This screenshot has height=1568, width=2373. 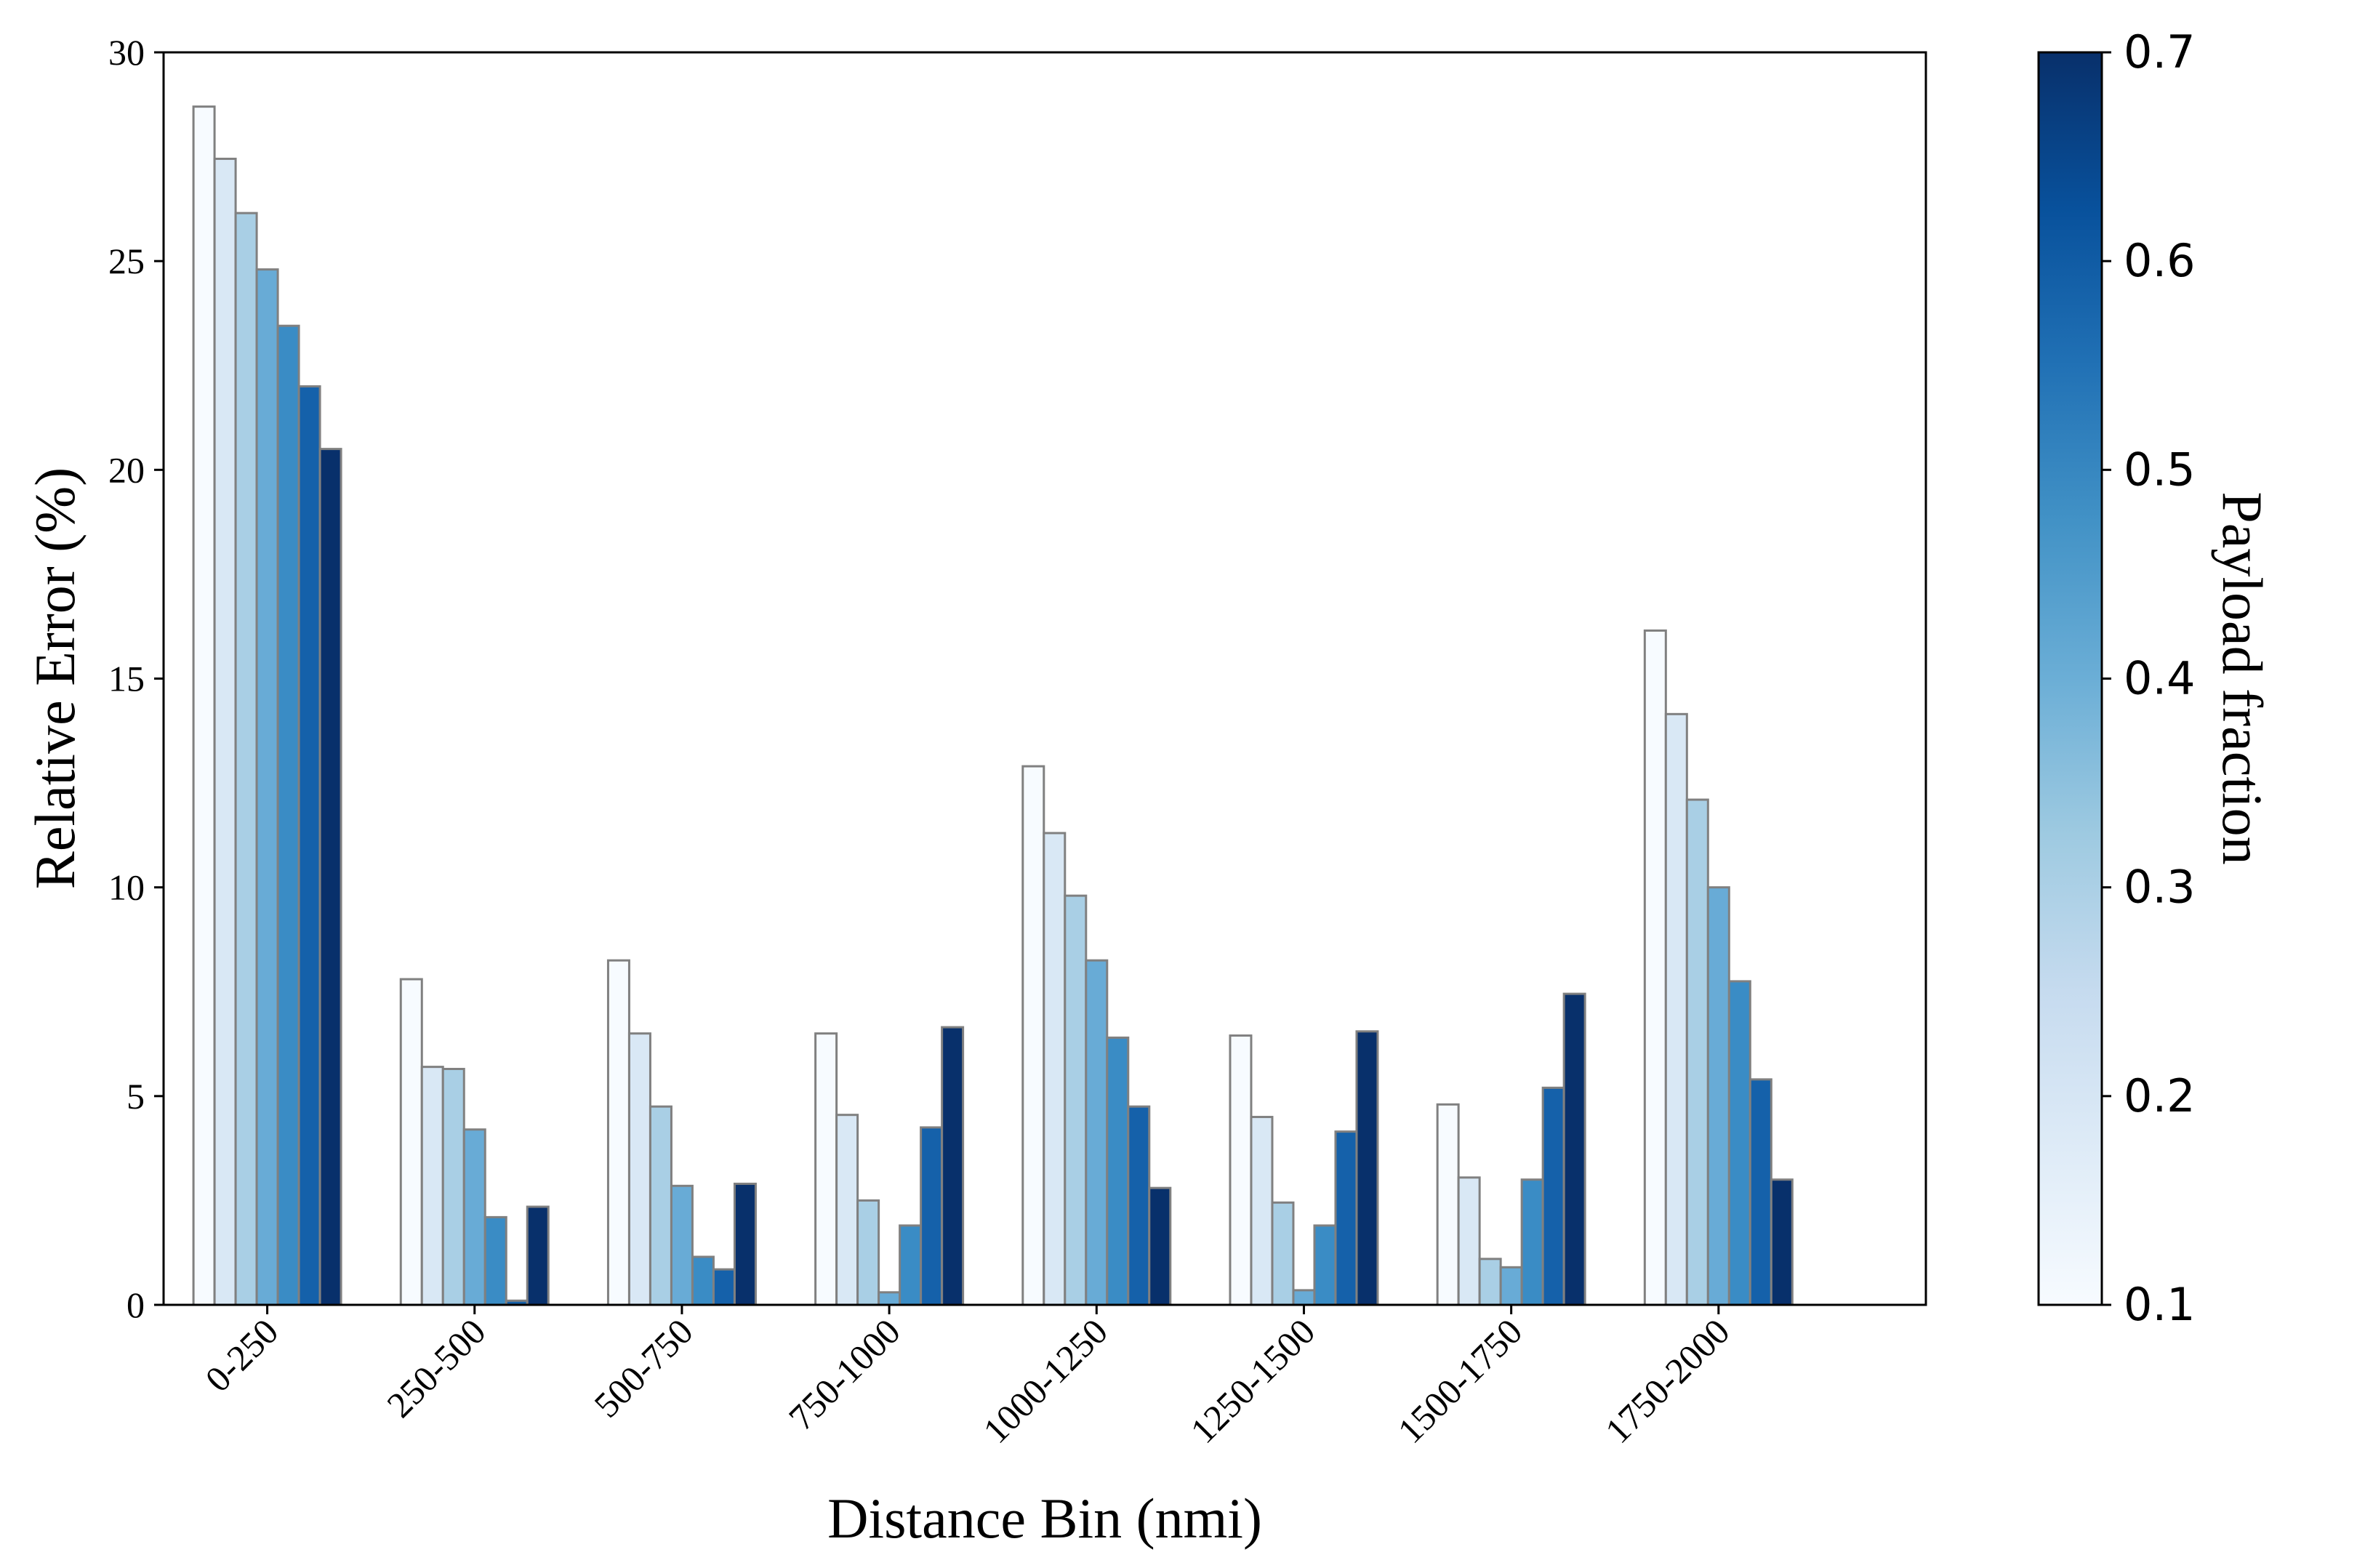 I want to click on y-axis-label: Relative Error (%), so click(x=55, y=678).